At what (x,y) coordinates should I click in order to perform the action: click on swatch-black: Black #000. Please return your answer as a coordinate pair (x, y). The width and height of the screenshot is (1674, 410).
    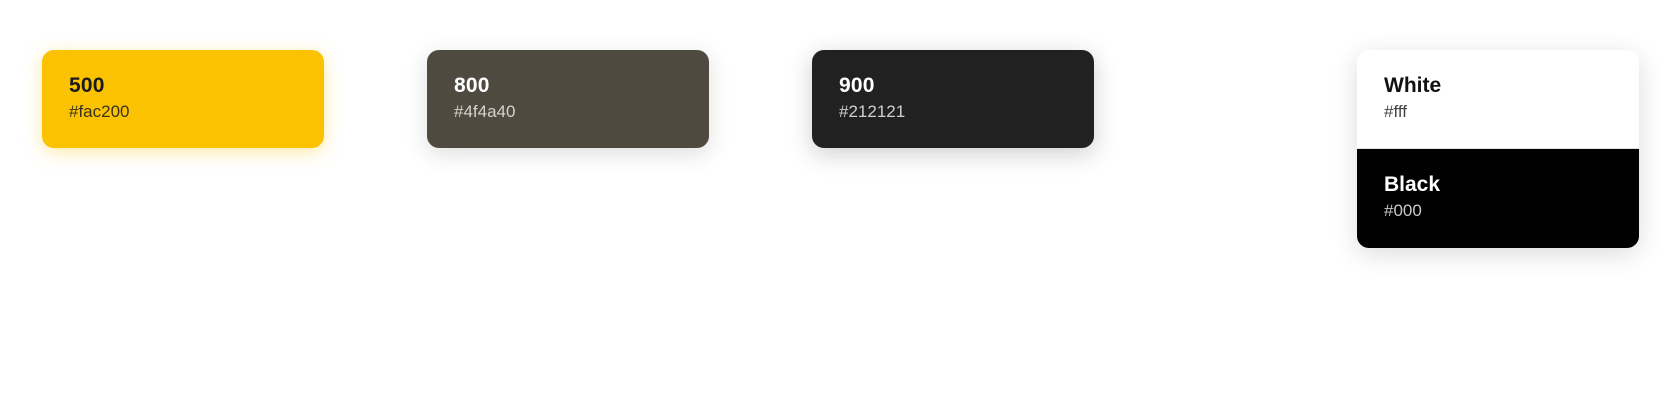
    Looking at the image, I should click on (1498, 198).